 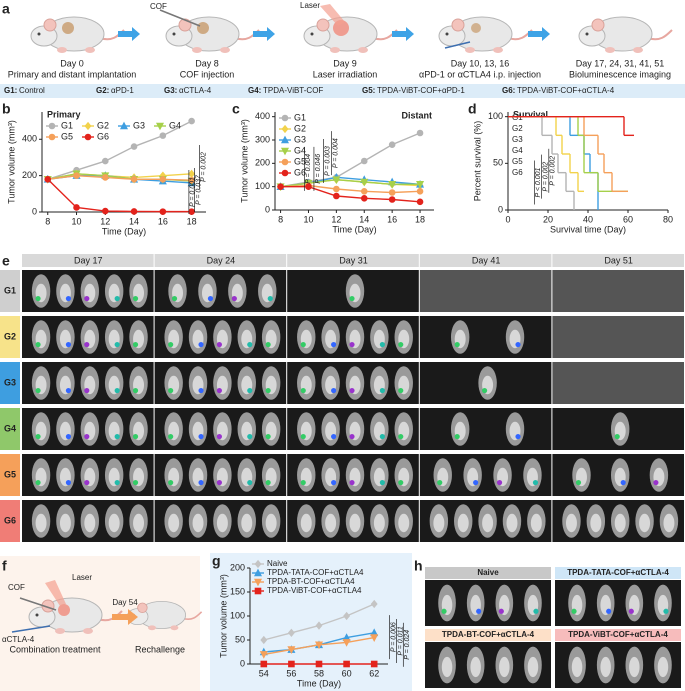 I want to click on day-header-label: Day 31, so click(x=353, y=260).